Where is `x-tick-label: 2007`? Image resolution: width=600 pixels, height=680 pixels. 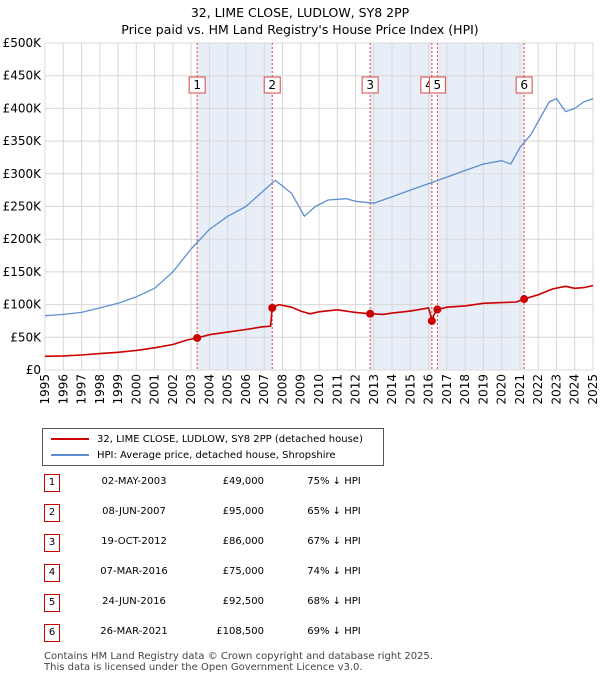
x-tick-label: 2007 is located at coordinates (264, 389).